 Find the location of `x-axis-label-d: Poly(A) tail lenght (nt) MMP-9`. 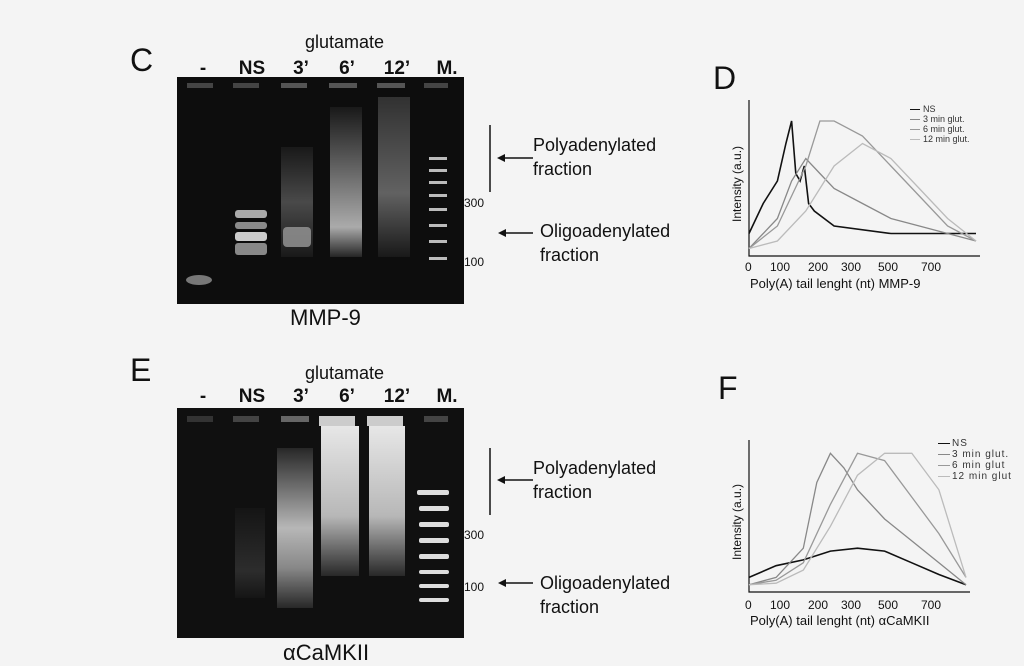

x-axis-label-d: Poly(A) tail lenght (nt) MMP-9 is located at coordinates (835, 283).